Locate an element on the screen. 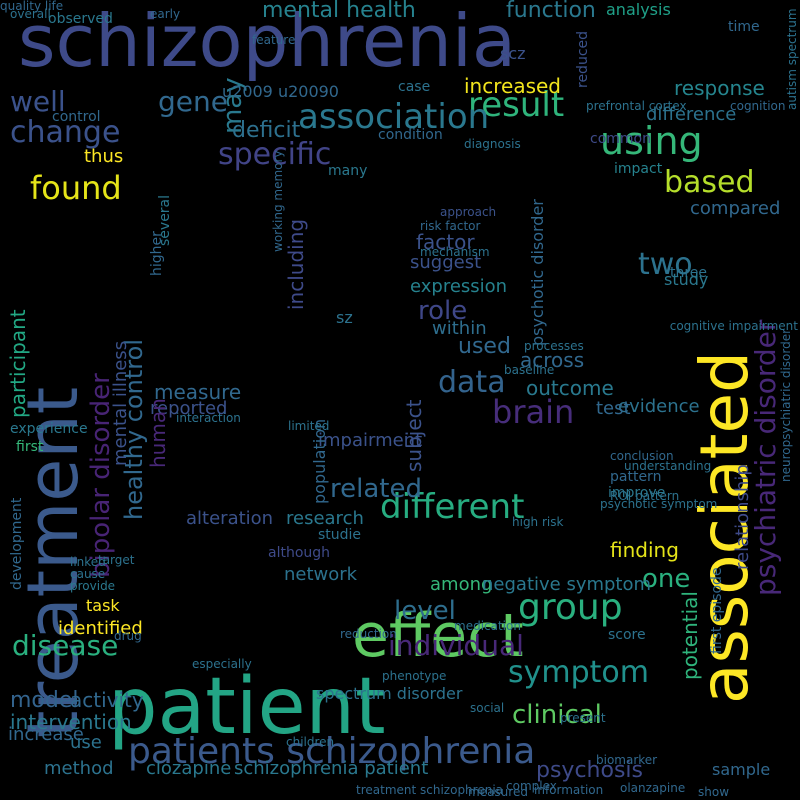 Image resolution: width=800 pixels, height=800 pixels. word-sample: sample is located at coordinates (741, 769).